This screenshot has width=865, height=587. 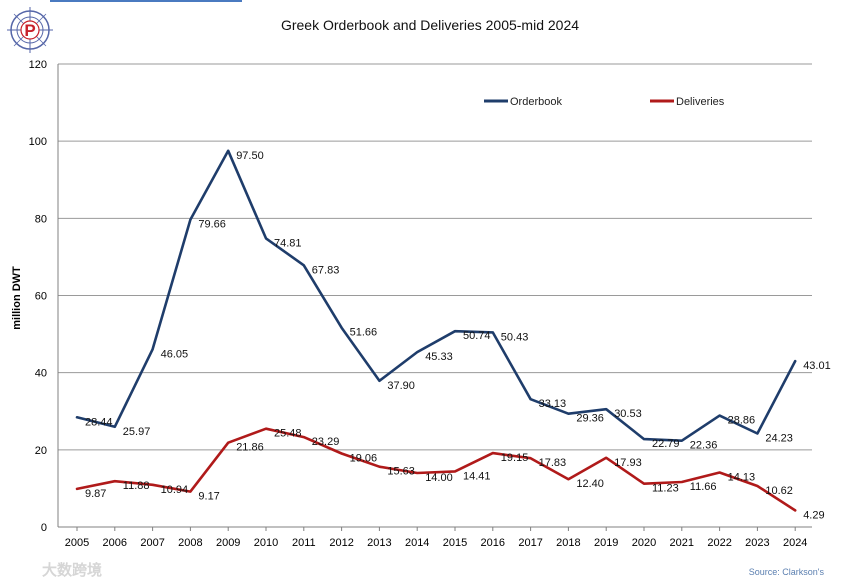 I want to click on orderbook-point-2012, so click(x=341, y=327).